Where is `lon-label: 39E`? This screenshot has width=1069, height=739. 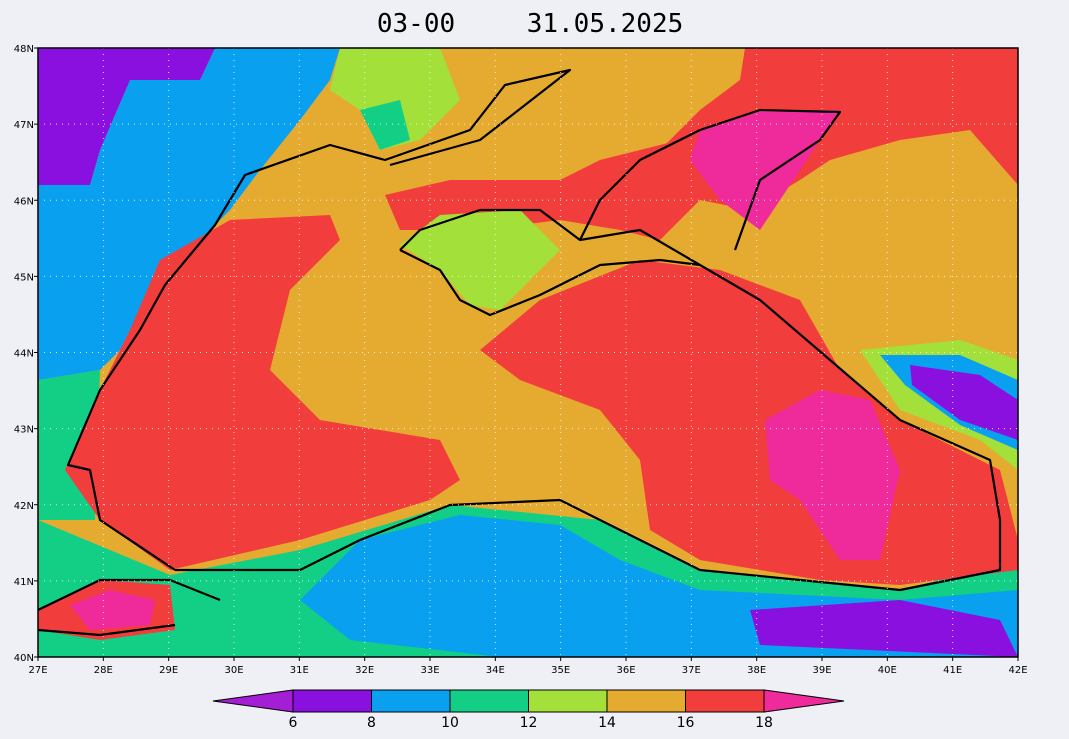 lon-label: 39E is located at coordinates (821, 670).